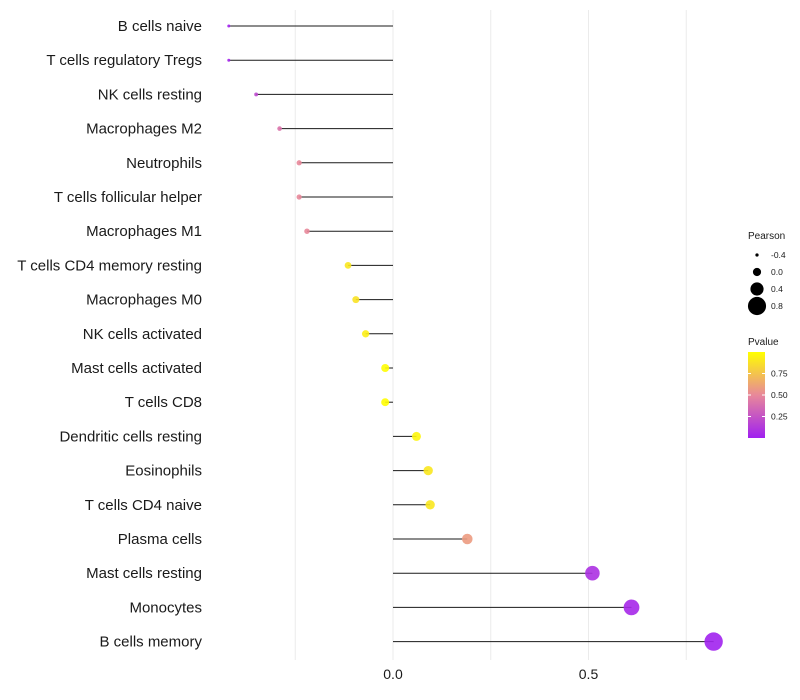 The width and height of the screenshot is (800, 700). I want to click on category-label: T cells follicular helper, so click(128, 197).